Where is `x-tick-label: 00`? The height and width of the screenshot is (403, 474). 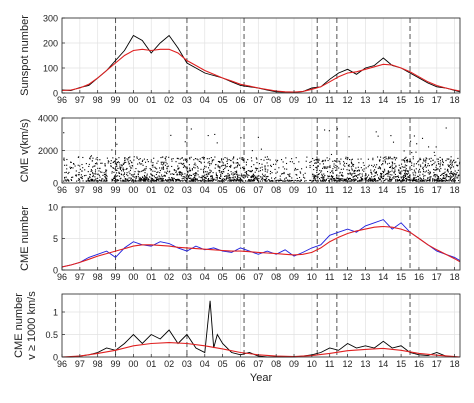
x-tick-label: 00 is located at coordinates (133, 364).